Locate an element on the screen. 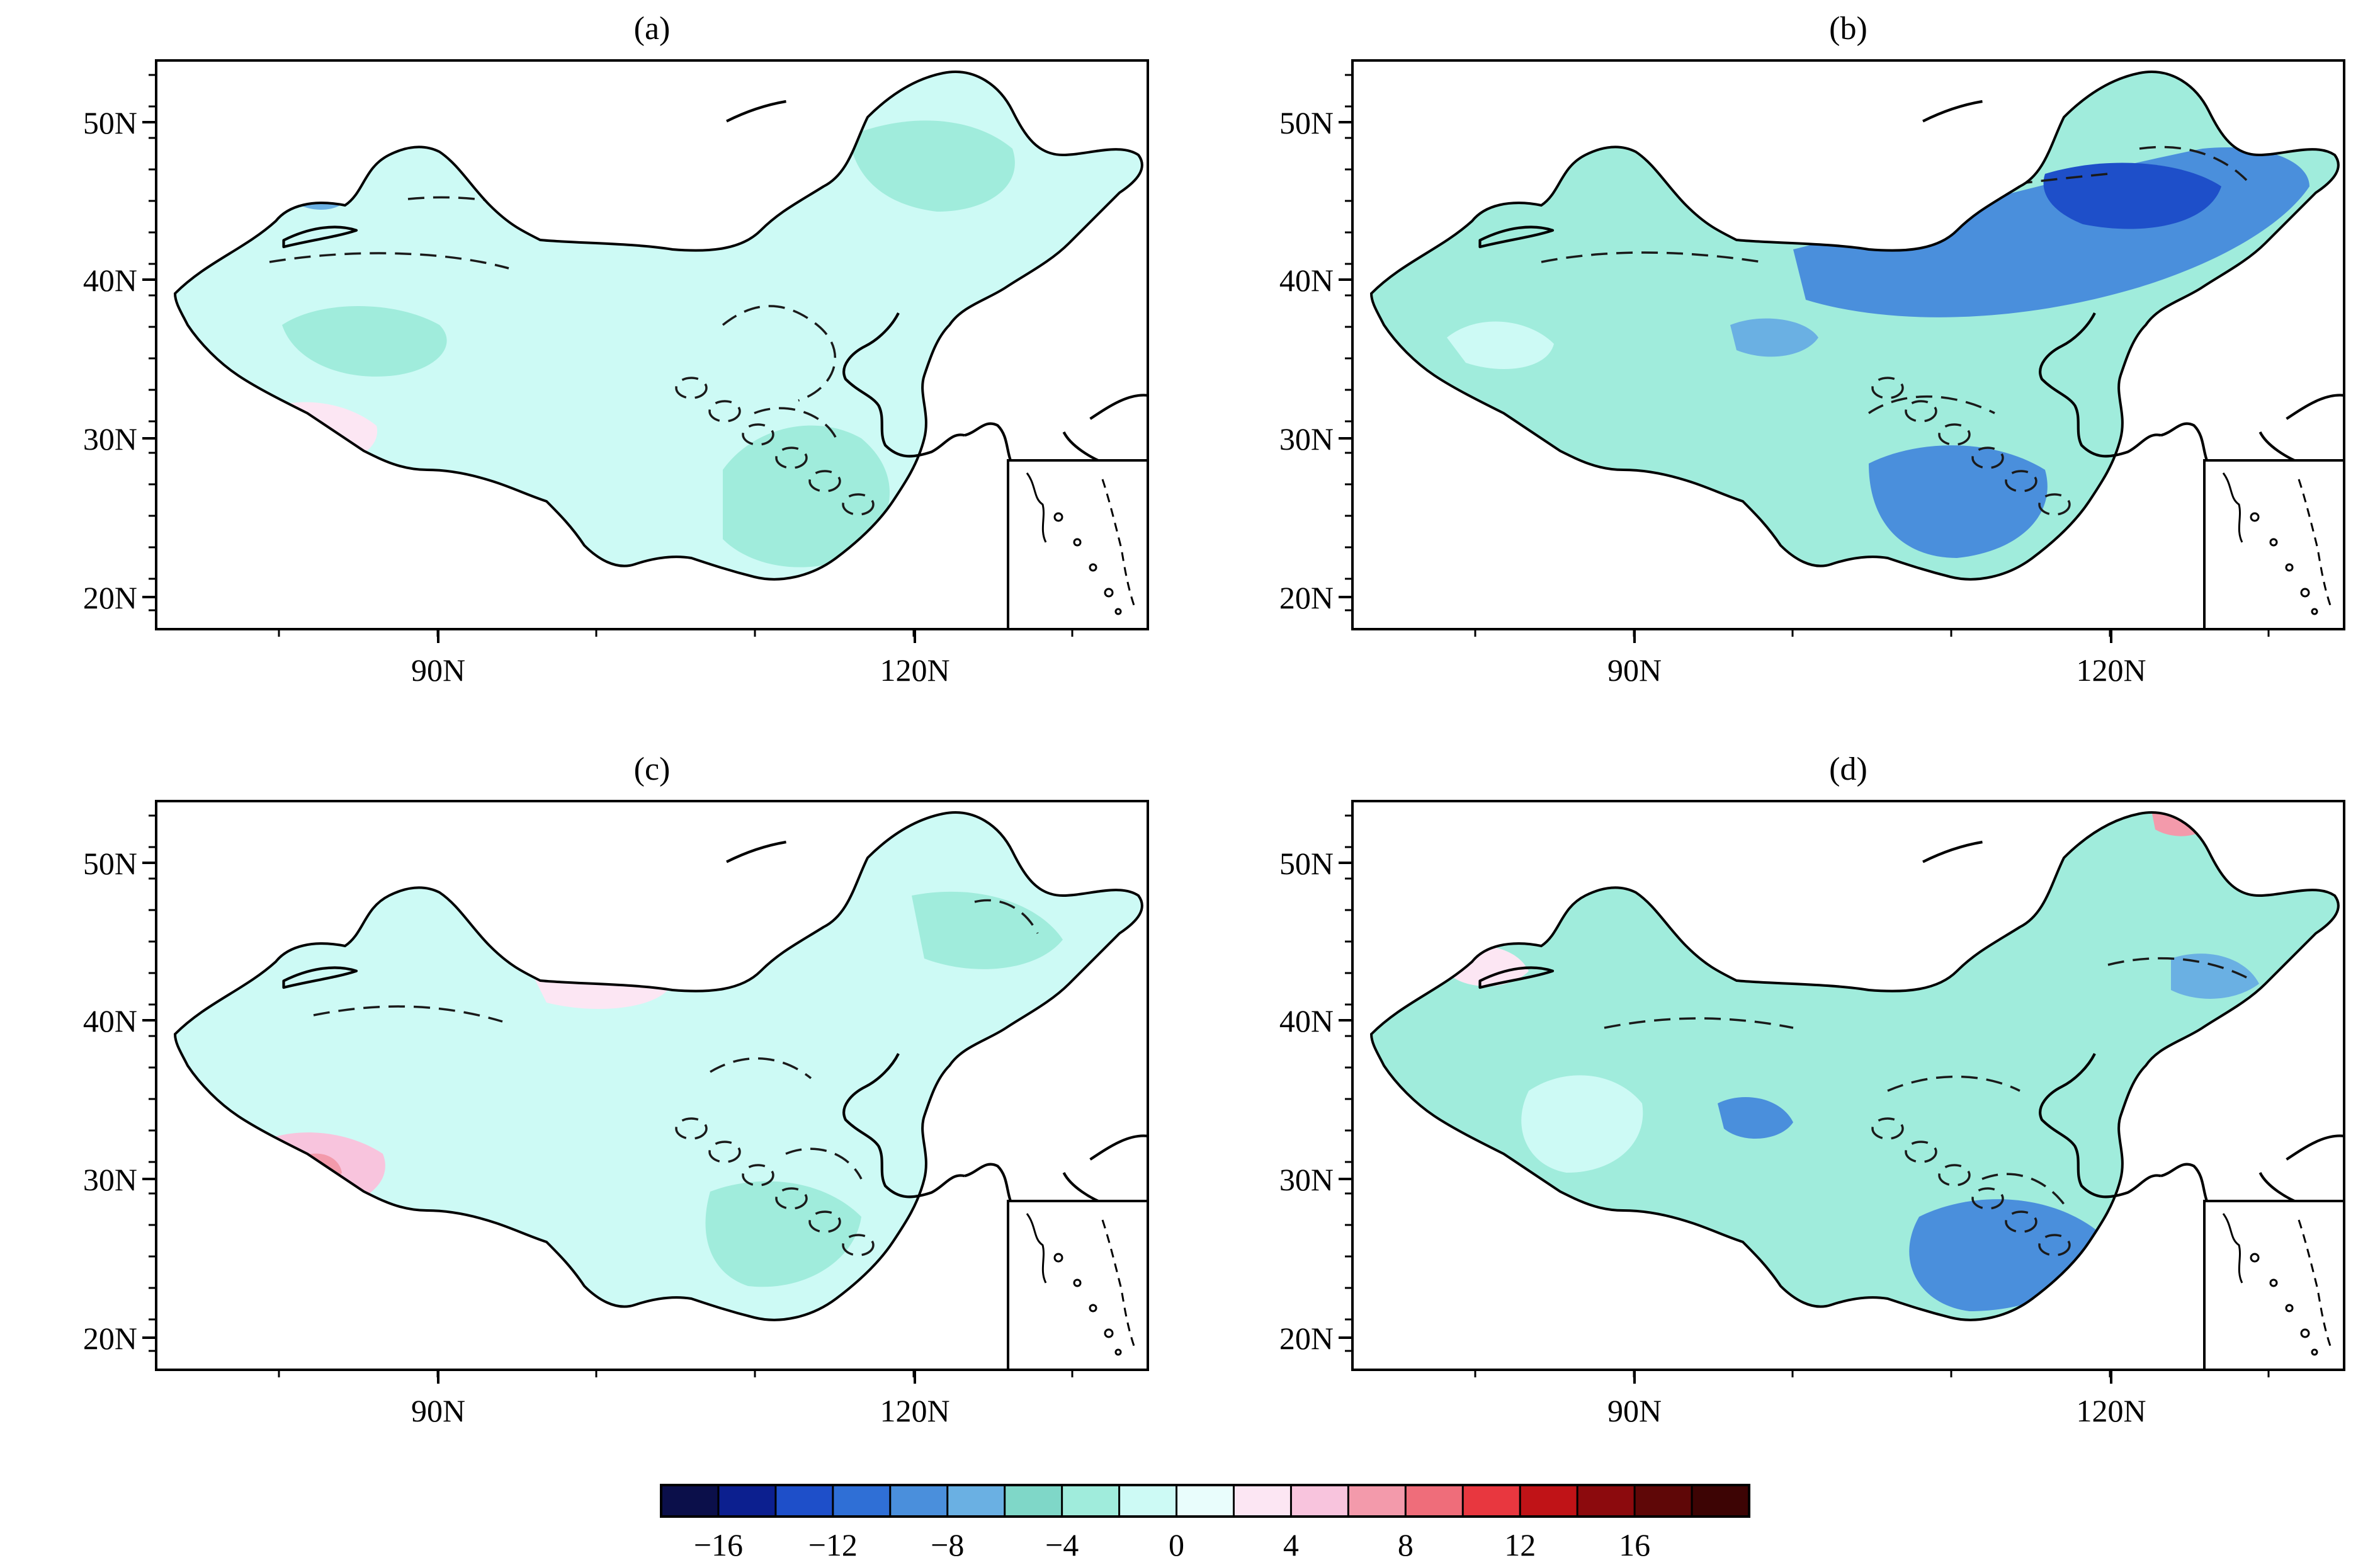 This screenshot has width=2380, height=1560. colorbar-tick-label: 8 is located at coordinates (1406, 1543).